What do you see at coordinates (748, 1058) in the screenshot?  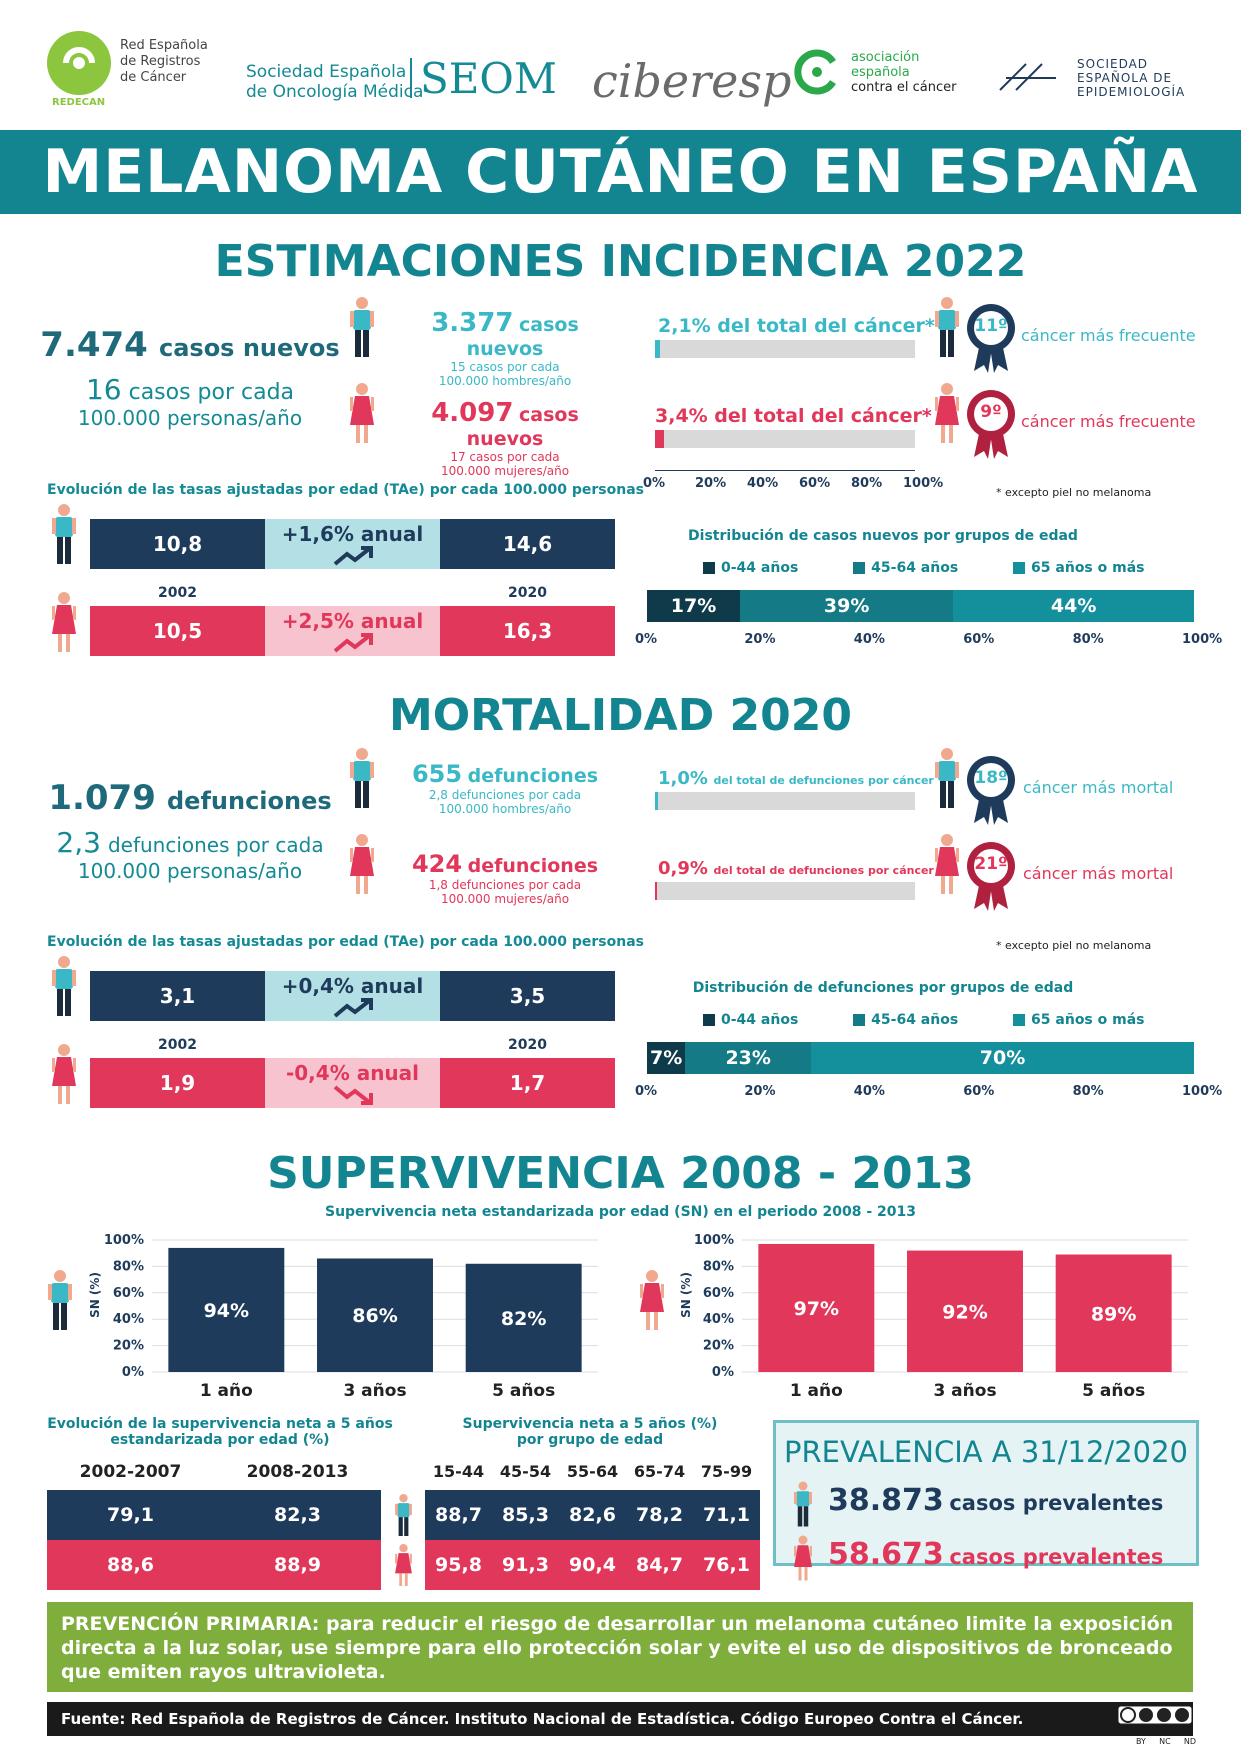 I see `dist-segment: 23%` at bounding box center [748, 1058].